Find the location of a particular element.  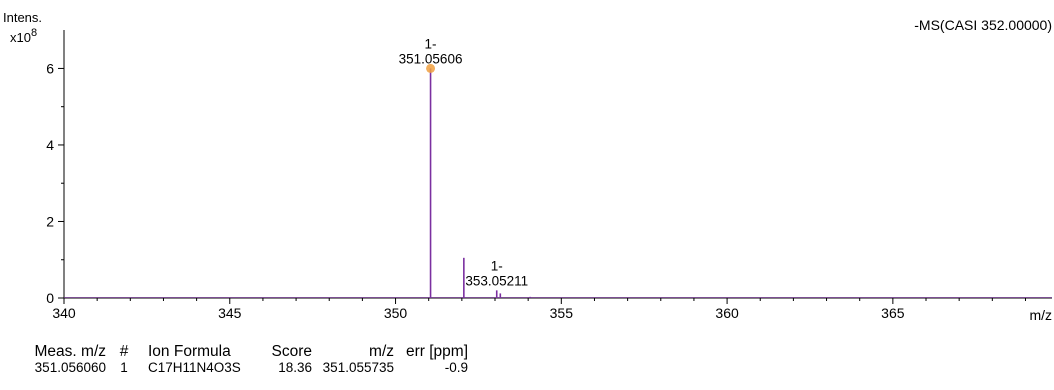

cell-score: 18.36 is located at coordinates (295, 367).